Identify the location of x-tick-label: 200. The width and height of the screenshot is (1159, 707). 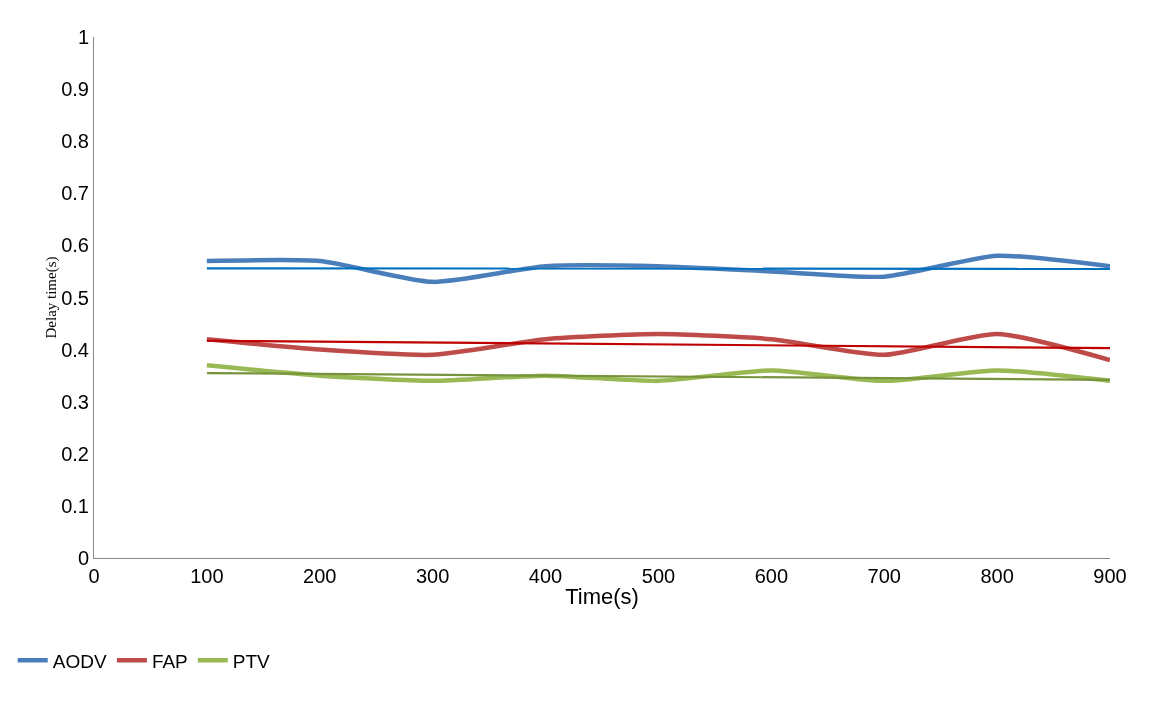
(320, 576).